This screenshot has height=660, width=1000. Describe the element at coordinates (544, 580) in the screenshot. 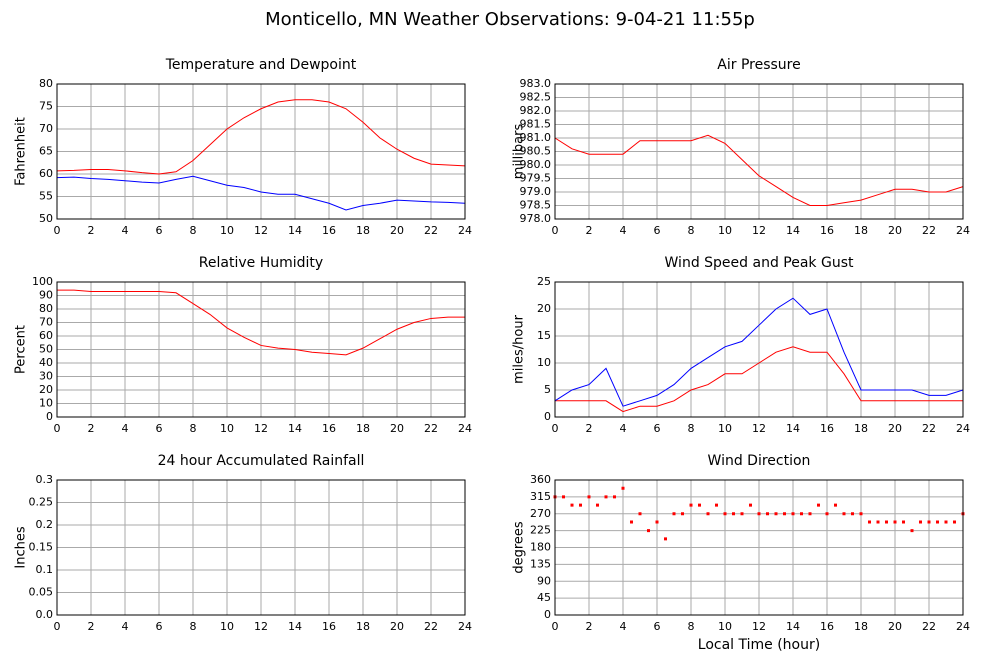

I see `y-tick-label: 90` at that location.